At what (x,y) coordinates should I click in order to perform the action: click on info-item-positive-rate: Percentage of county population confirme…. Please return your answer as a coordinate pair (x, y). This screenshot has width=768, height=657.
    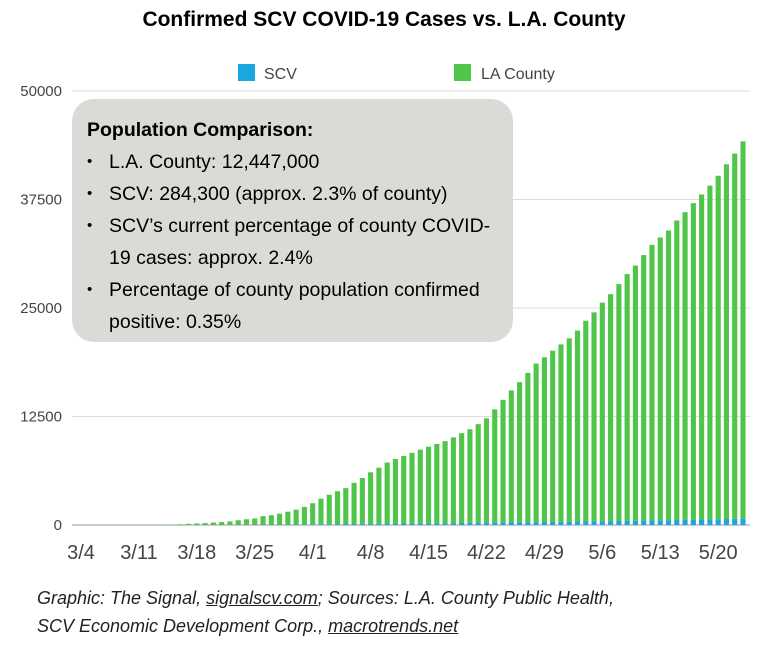
    Looking at the image, I should click on (293, 306).